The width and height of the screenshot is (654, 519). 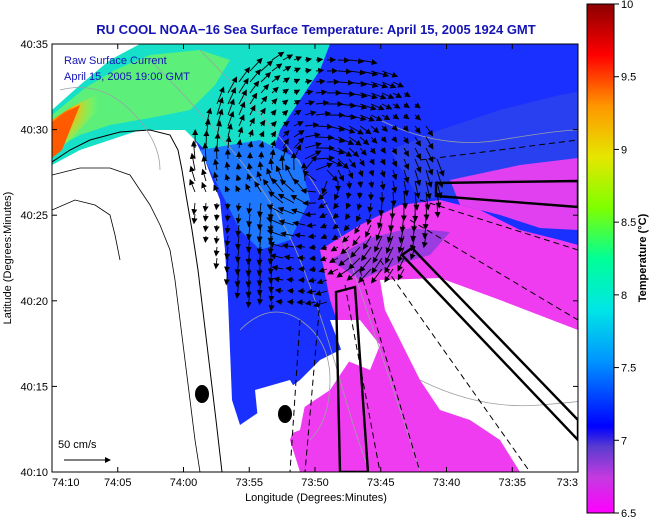 What do you see at coordinates (624, 441) in the screenshot?
I see `colorbar-tick-label: 7` at bounding box center [624, 441].